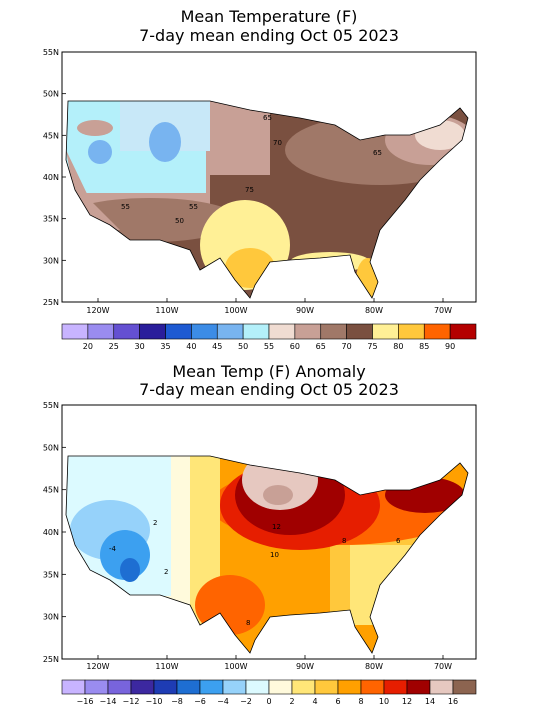 The height and width of the screenshot is (709, 540). What do you see at coordinates (384, 701) in the screenshot?
I see `colorbar-label: 10` at bounding box center [384, 701].